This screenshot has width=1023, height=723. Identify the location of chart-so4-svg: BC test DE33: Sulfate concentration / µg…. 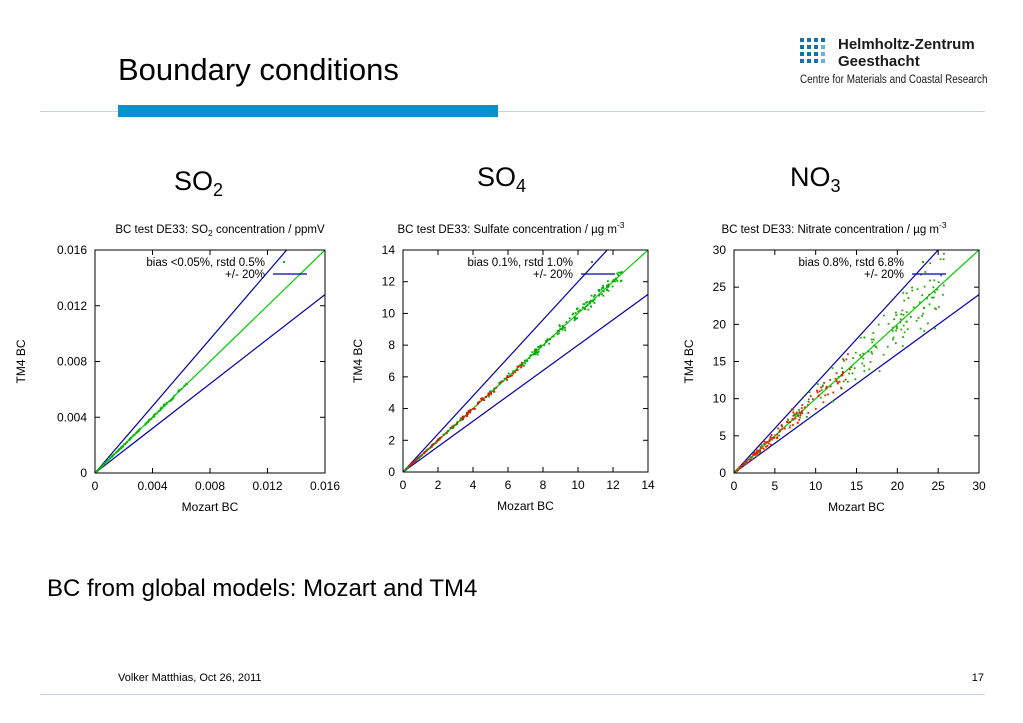
(503, 366).